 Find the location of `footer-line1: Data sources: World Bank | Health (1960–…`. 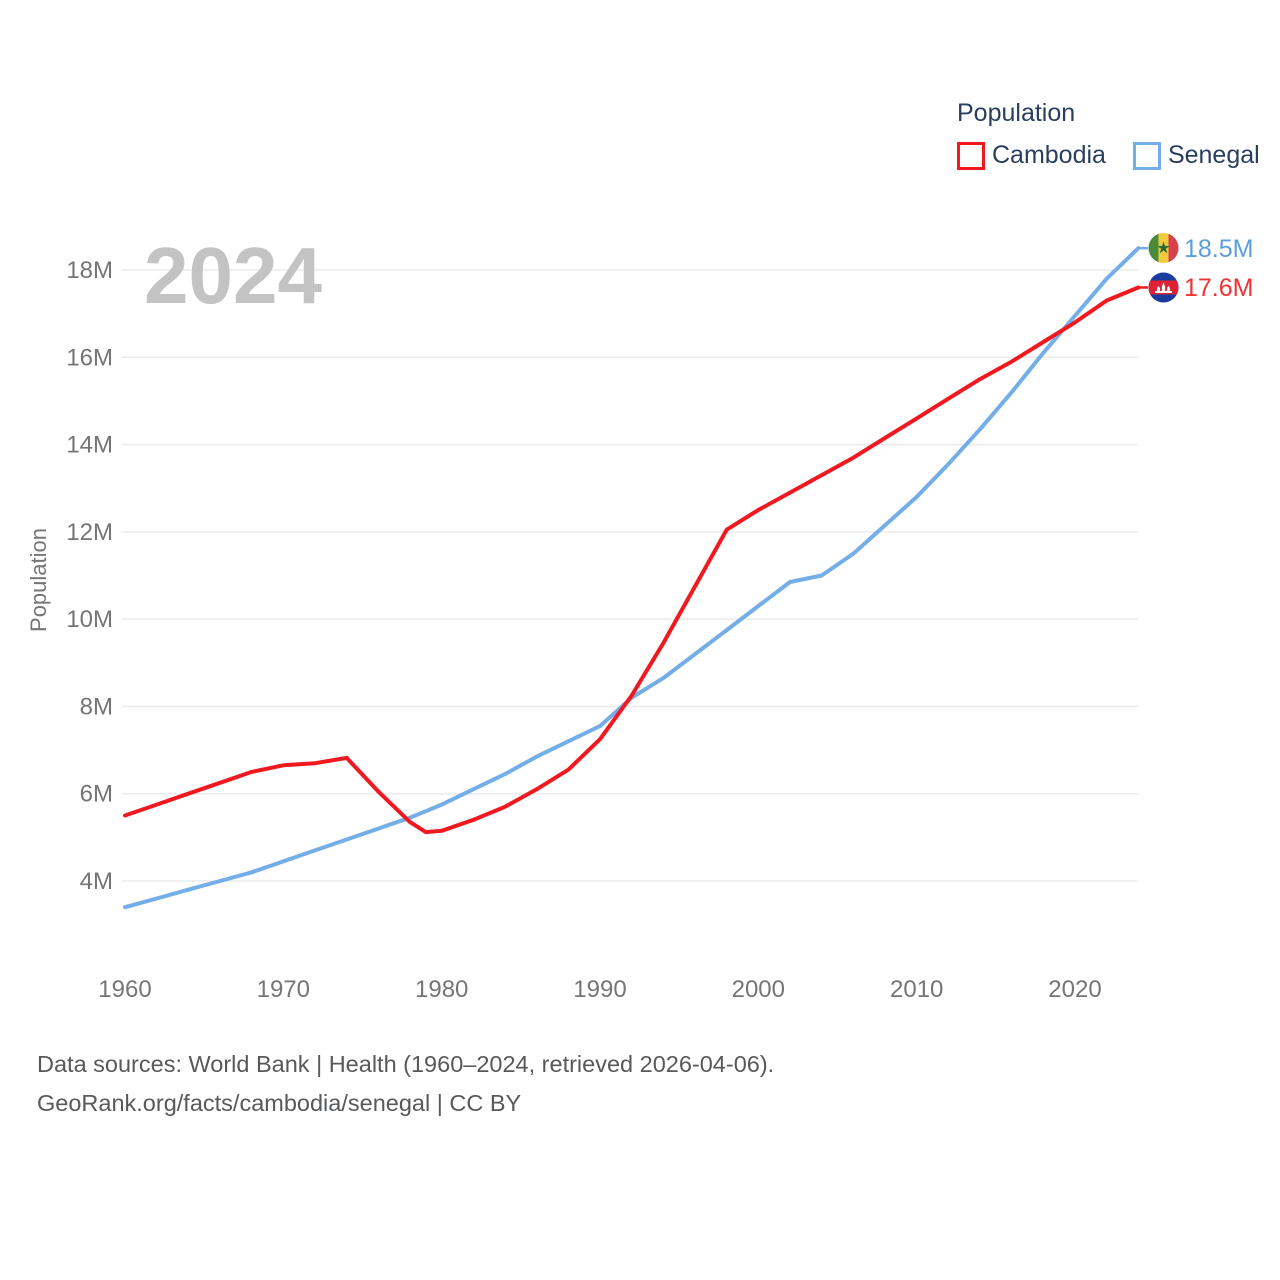

footer-line1: Data sources: World Bank | Health (1960–… is located at coordinates (406, 1064).